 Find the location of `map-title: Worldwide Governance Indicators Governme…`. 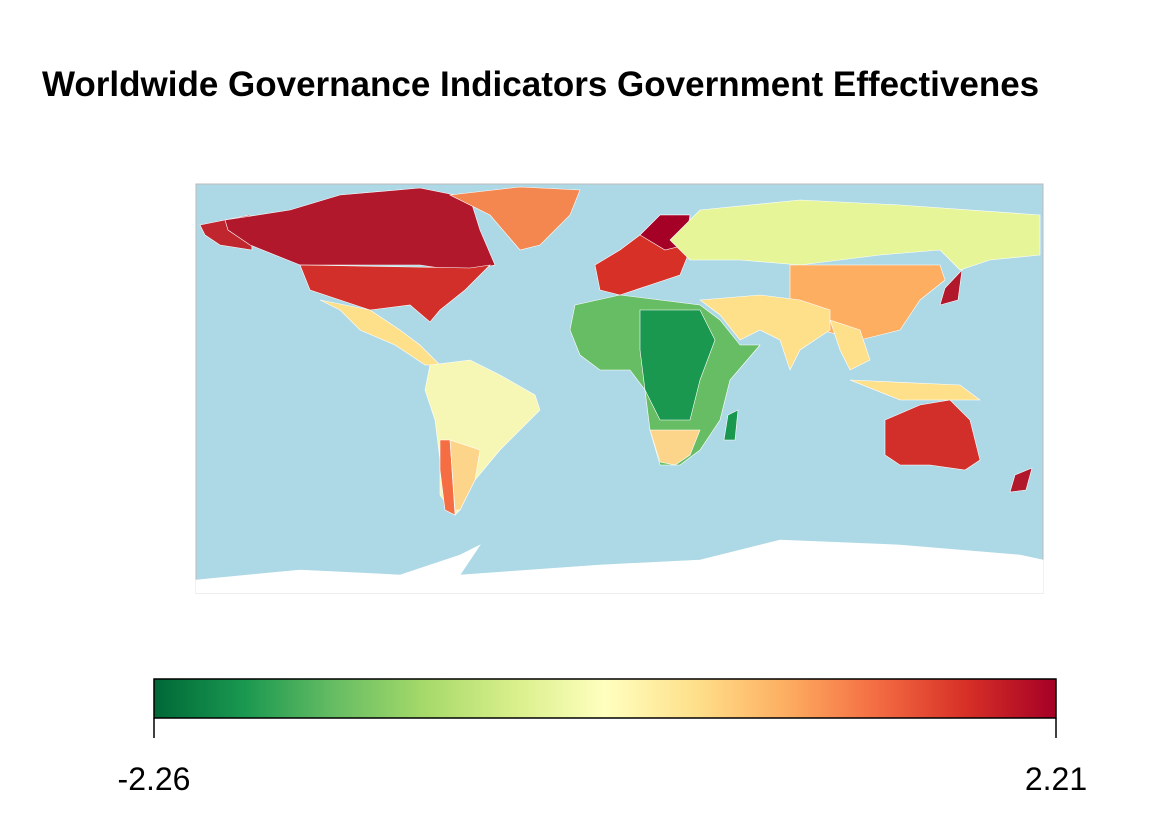

map-title: Worldwide Governance Indicators Governme… is located at coordinates (540, 84).